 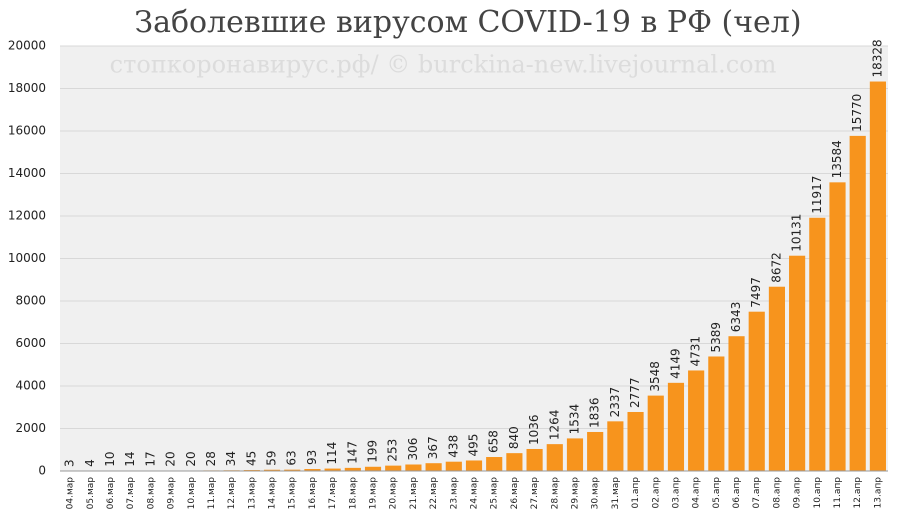 I want to click on x-tick-label: 28.мар, so click(x=555, y=493).